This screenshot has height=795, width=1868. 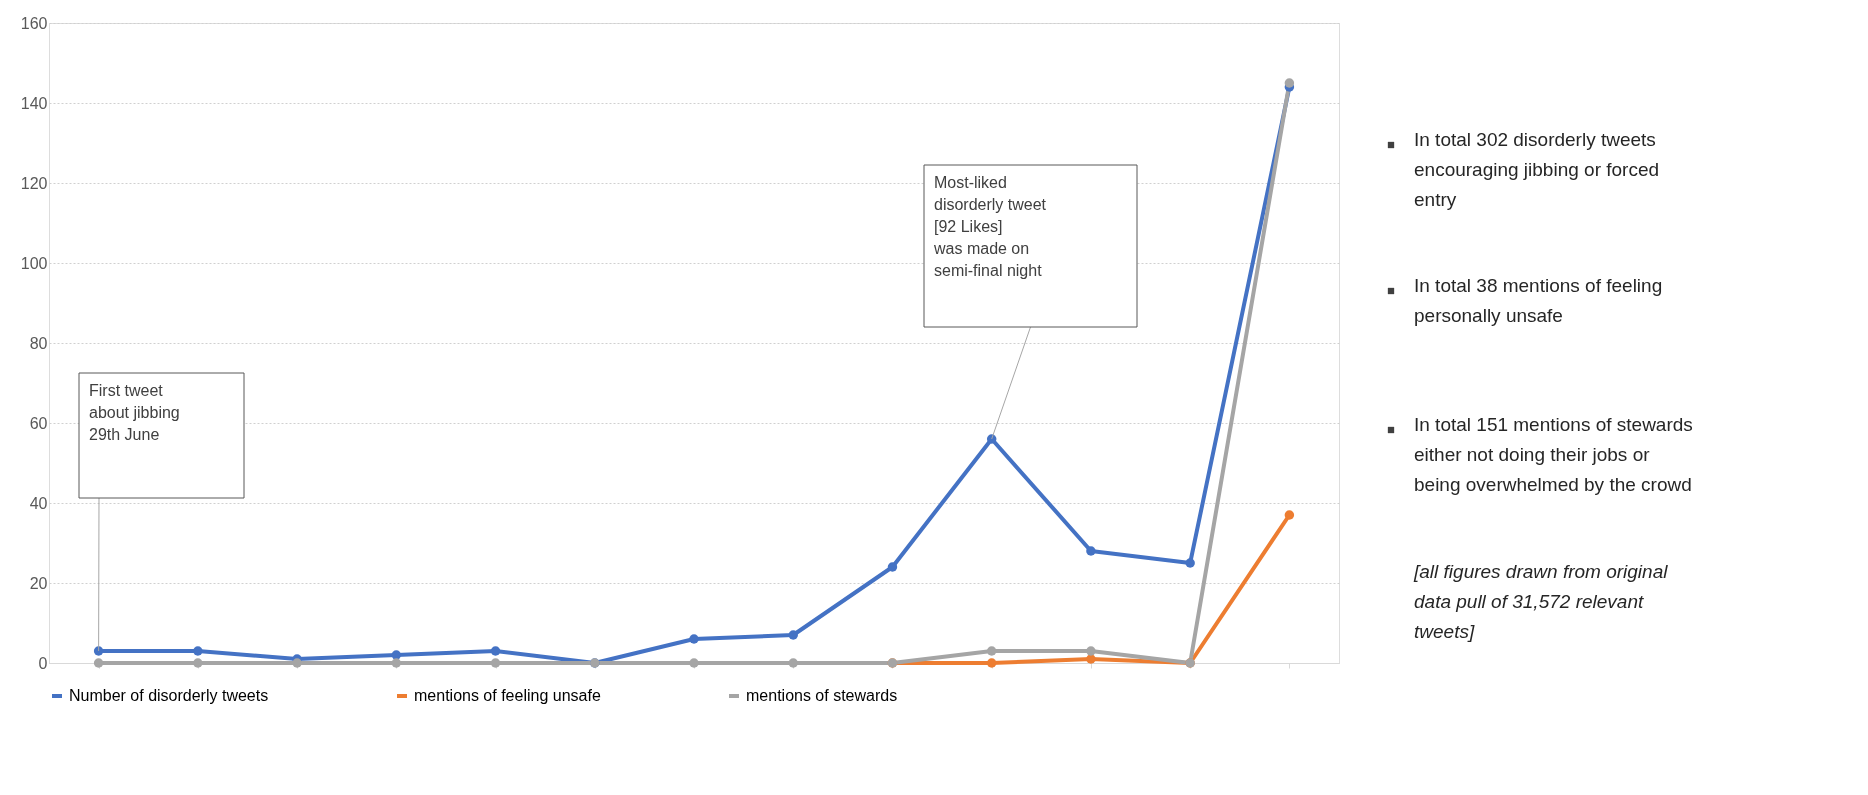 I want to click on text: In total 38 mentions of feeling personally unsafe, so click(x=1538, y=300).